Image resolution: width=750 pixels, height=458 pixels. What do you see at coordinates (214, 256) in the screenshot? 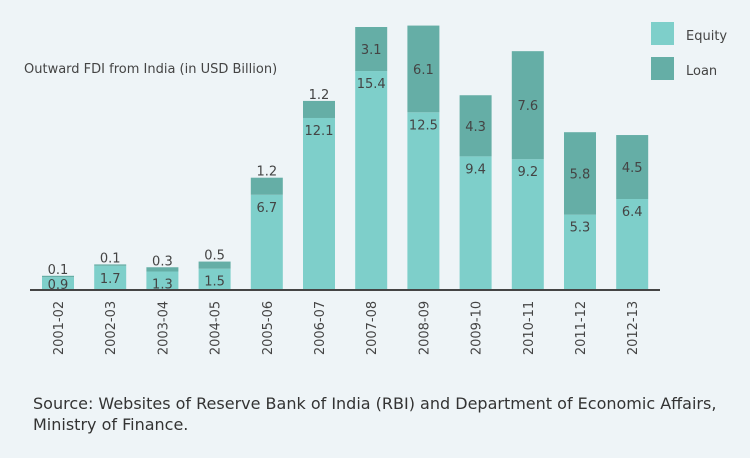
I see `loan-data-label: 0.5` at bounding box center [214, 256].